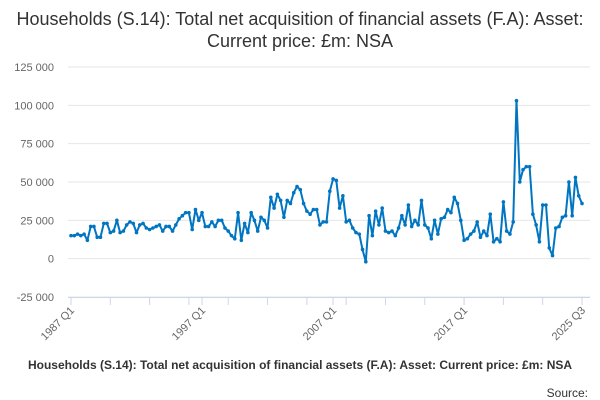  What do you see at coordinates (569, 324) in the screenshot?
I see `x-tick-label: 2025 Q3` at bounding box center [569, 324].